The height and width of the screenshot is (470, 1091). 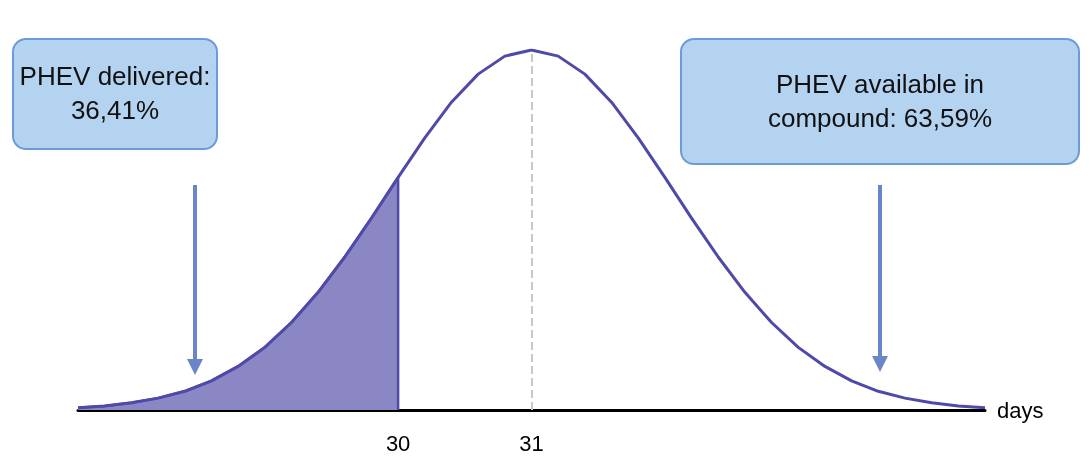 I want to click on callout-box: PHEV delivered: 36,41%, so click(x=115, y=94).